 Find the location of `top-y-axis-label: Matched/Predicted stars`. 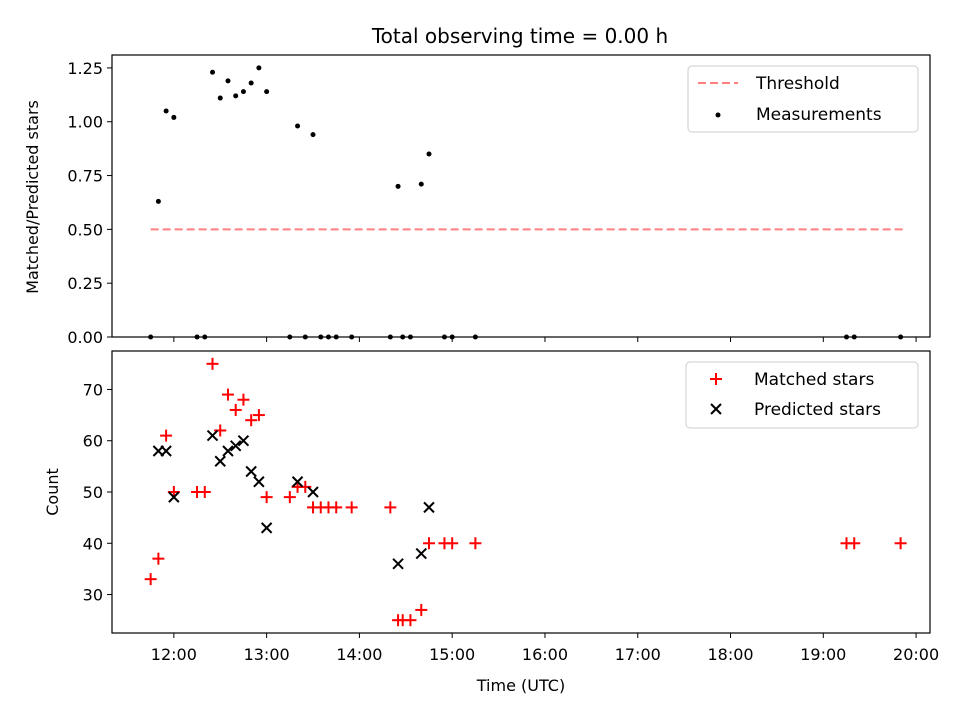

top-y-axis-label: Matched/Predicted stars is located at coordinates (32, 197).